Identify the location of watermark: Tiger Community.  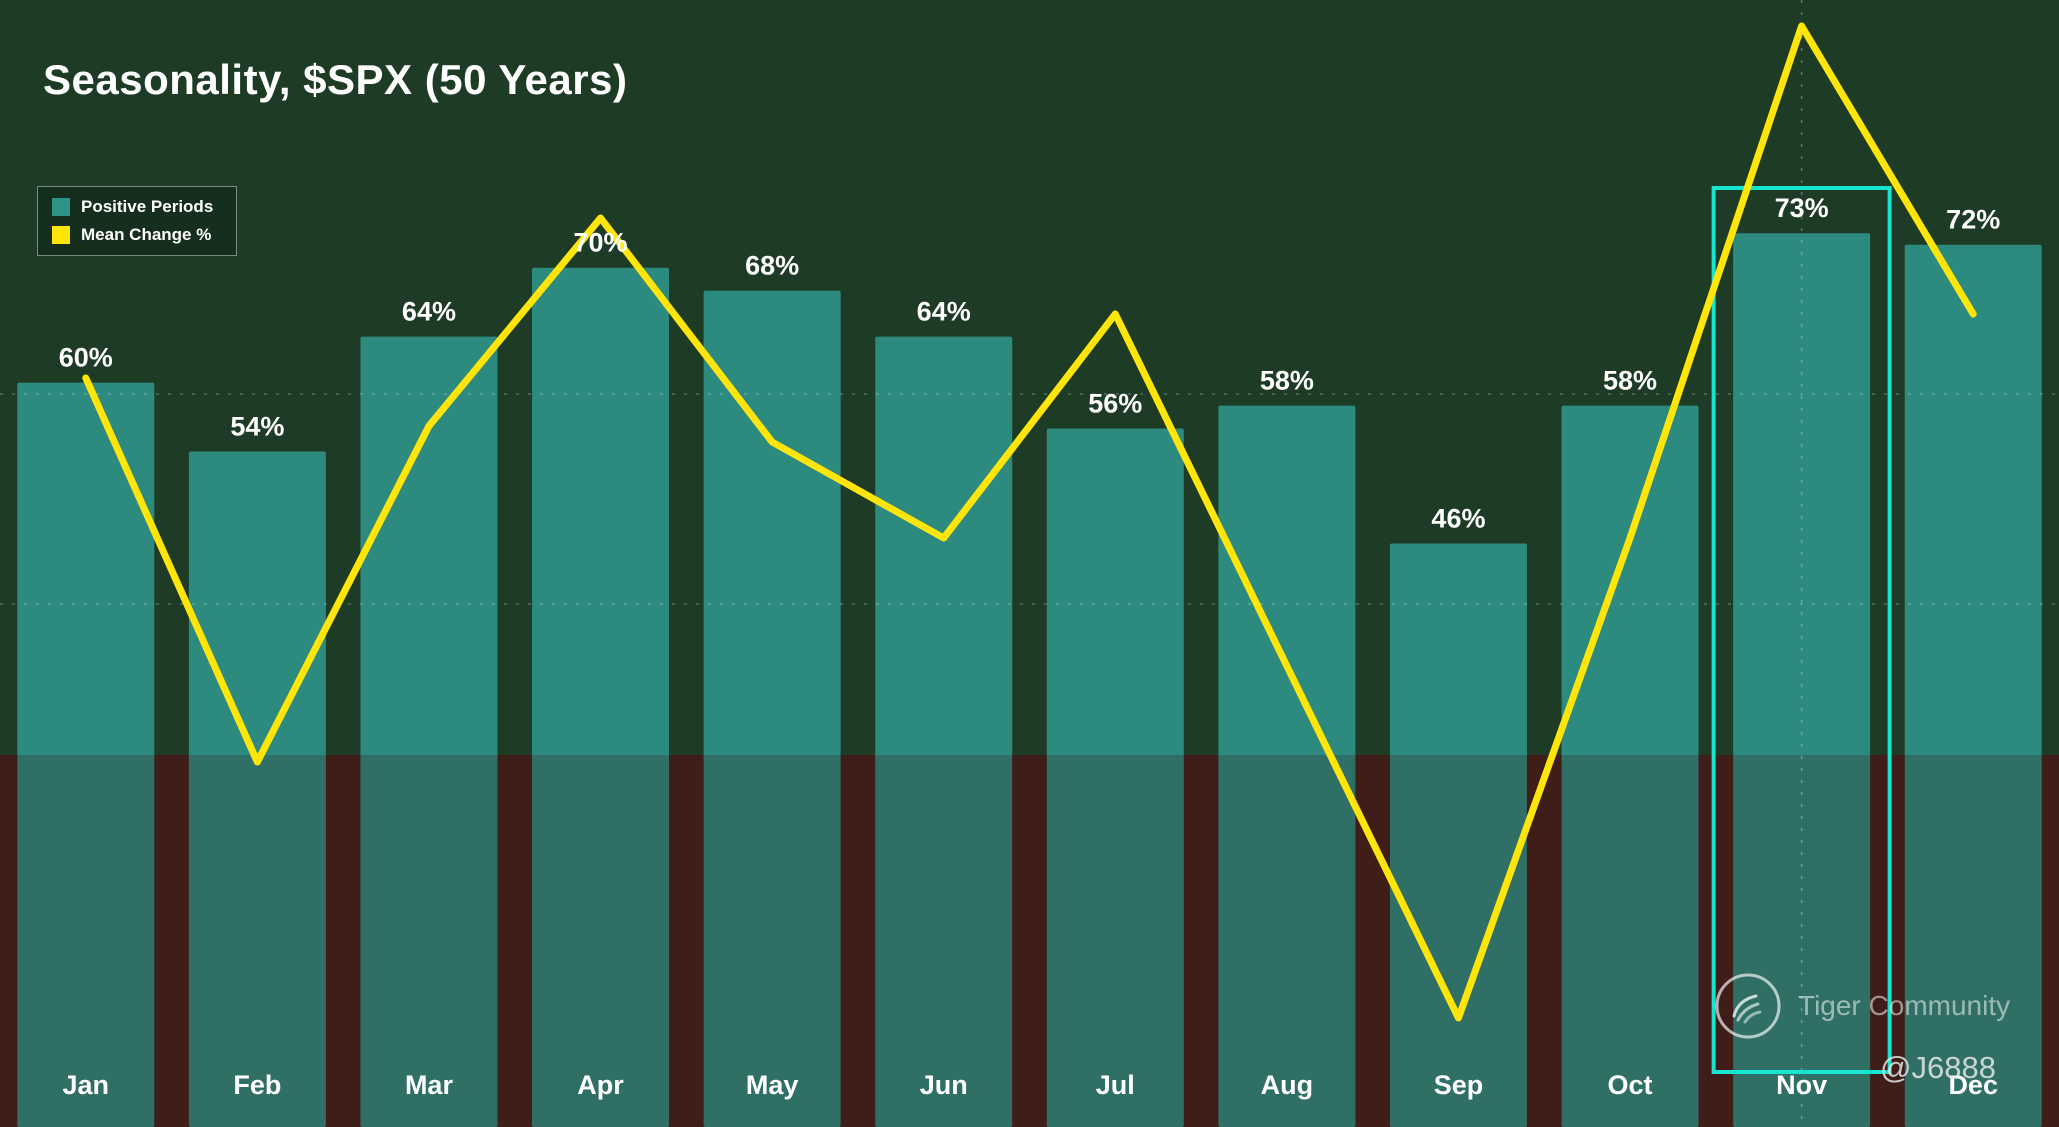
(1861, 1006).